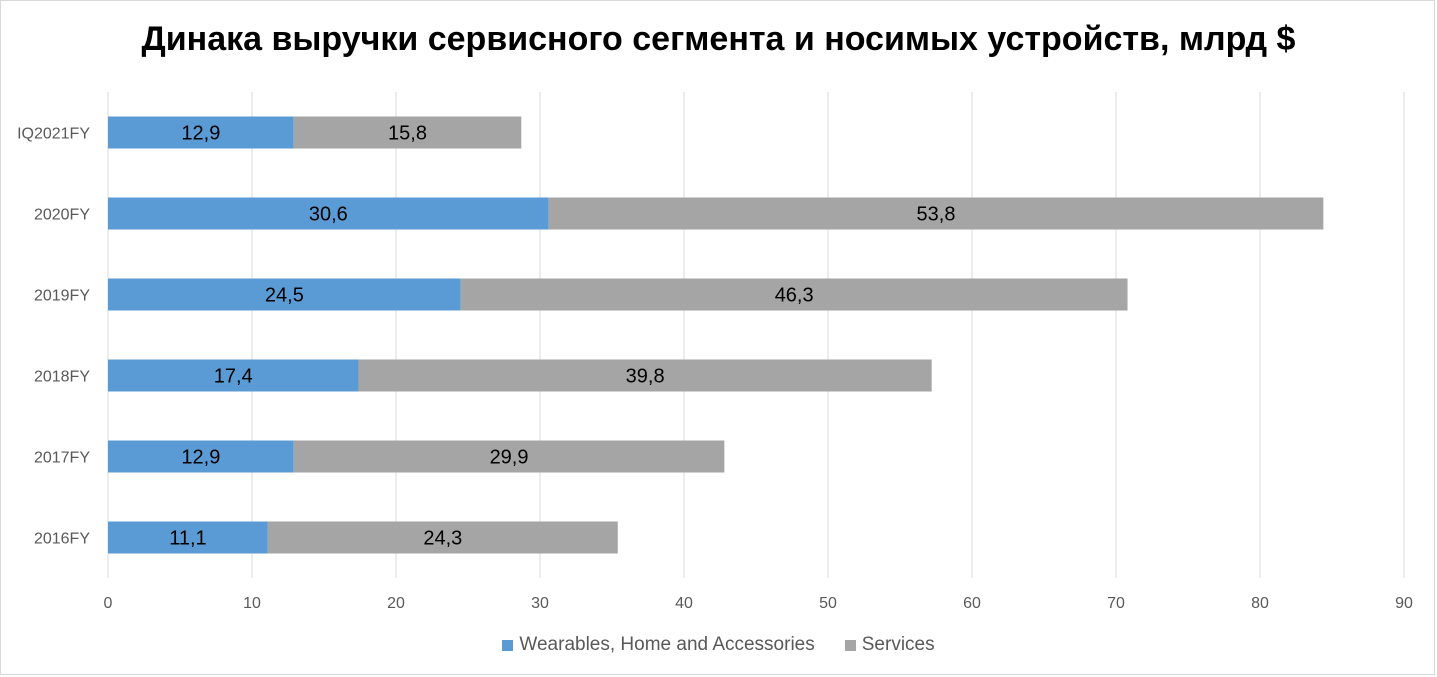  What do you see at coordinates (828, 603) in the screenshot?
I see `x-tick-label-50: 50` at bounding box center [828, 603].